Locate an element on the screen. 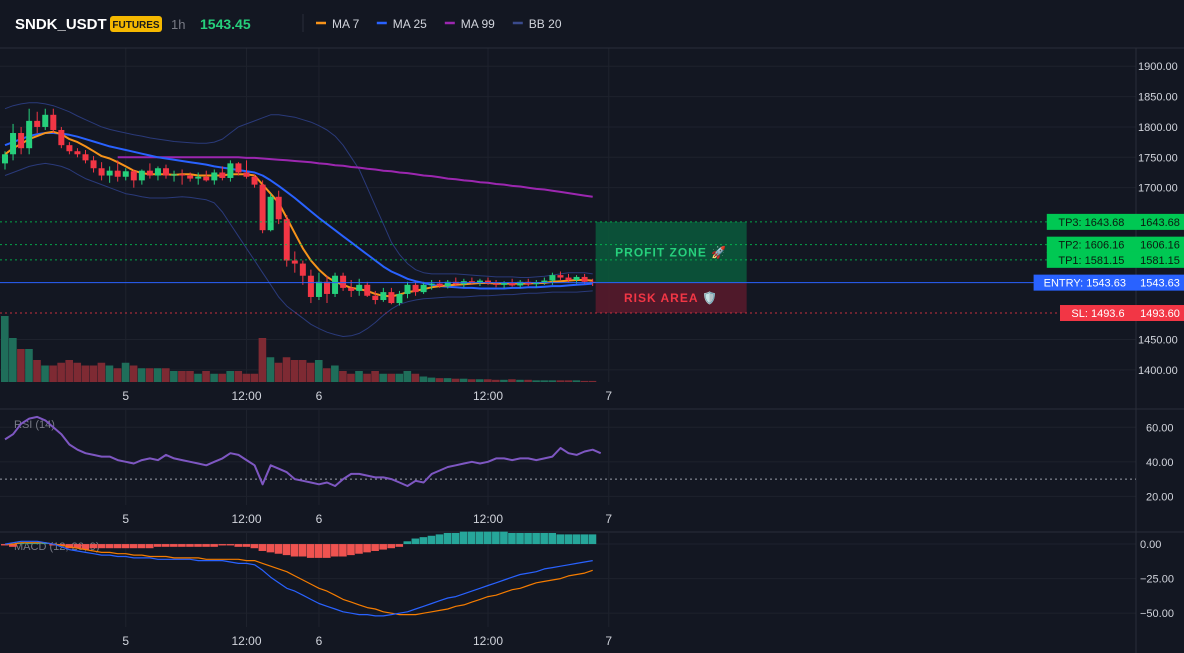 The image size is (1184, 653). rsi-line is located at coordinates (303, 451).